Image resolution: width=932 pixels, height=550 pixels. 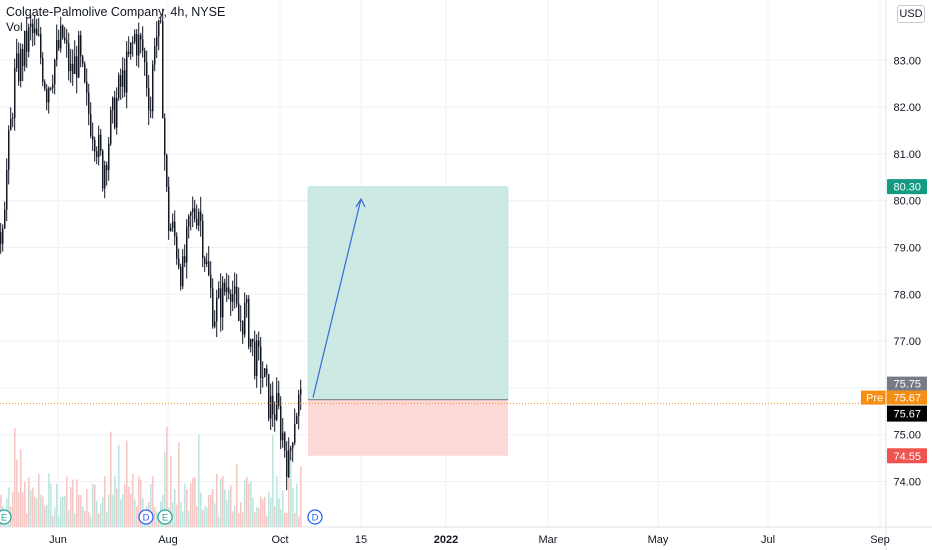 What do you see at coordinates (911, 14) in the screenshot?
I see `currency-button: USD` at bounding box center [911, 14].